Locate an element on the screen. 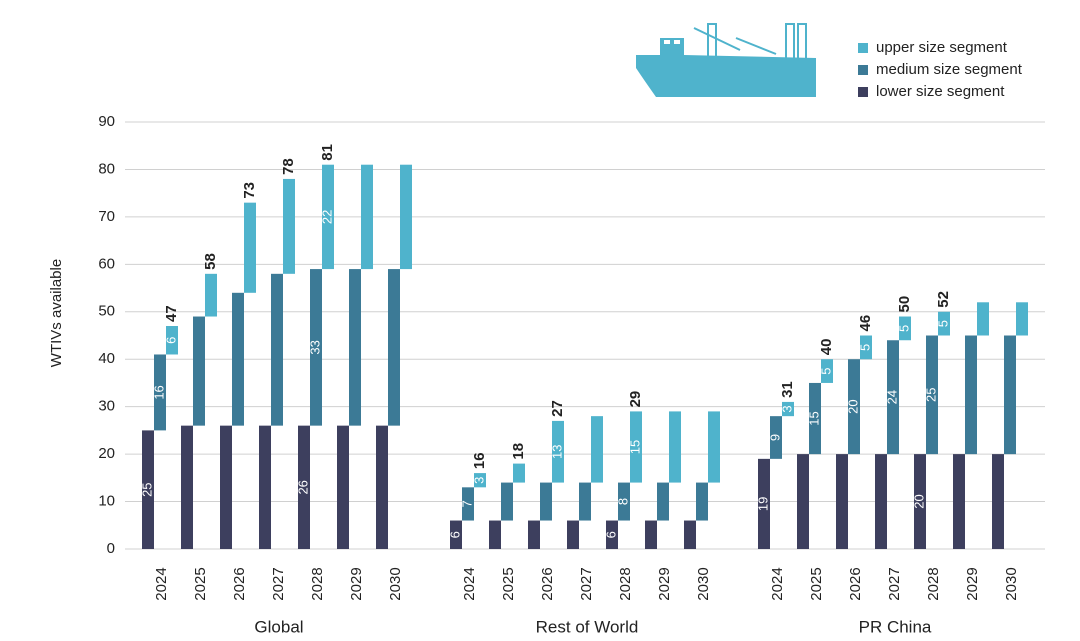 This screenshot has width=1080, height=641. segment-label: 15 is located at coordinates (634, 447).